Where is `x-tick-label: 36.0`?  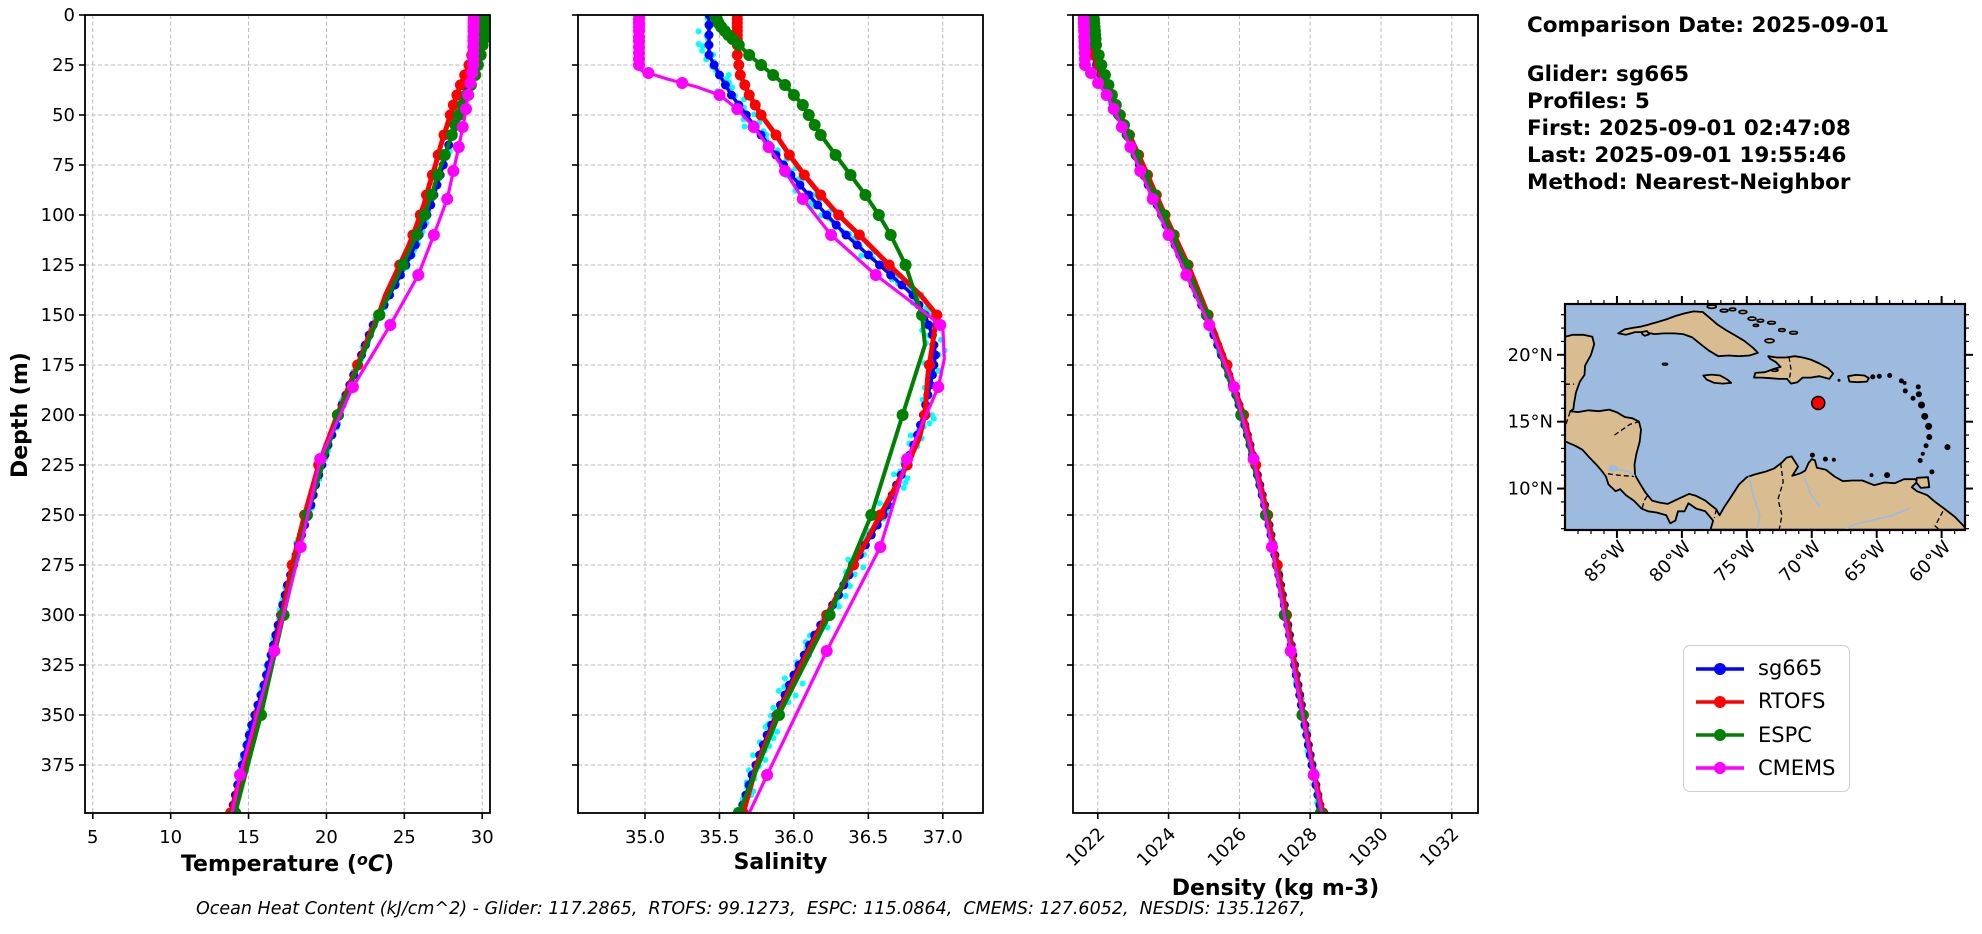 x-tick-label: 36.0 is located at coordinates (794, 837).